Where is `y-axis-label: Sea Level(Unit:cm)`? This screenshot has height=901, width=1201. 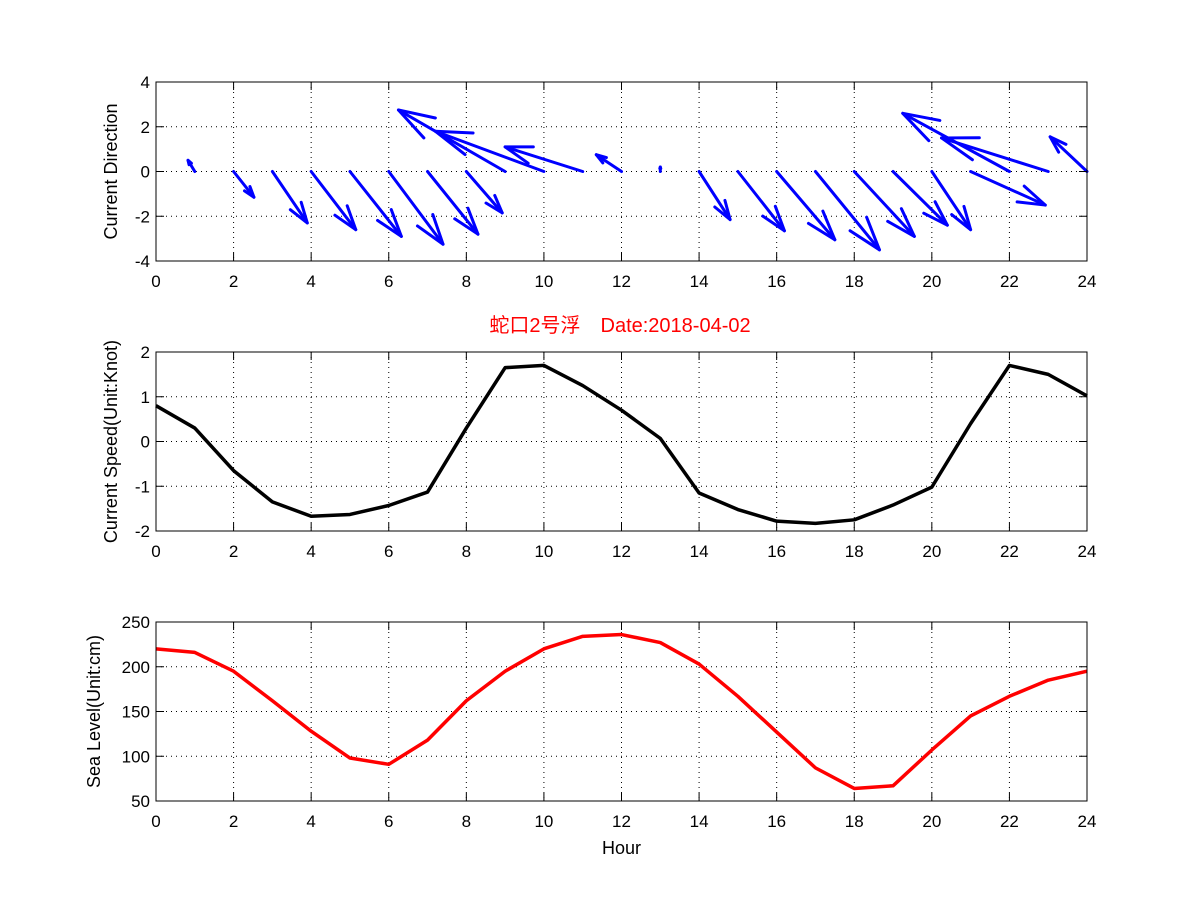 y-axis-label: Sea Level(Unit:cm) is located at coordinates (94, 711).